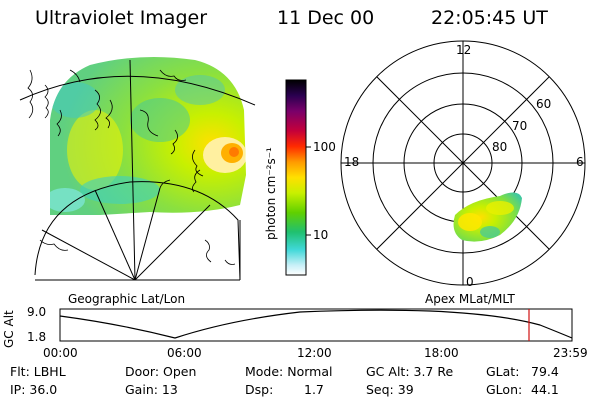 This screenshot has width=600, height=400. What do you see at coordinates (9, 329) in the screenshot?
I see `altitude-ylabel: GC Alt` at bounding box center [9, 329].